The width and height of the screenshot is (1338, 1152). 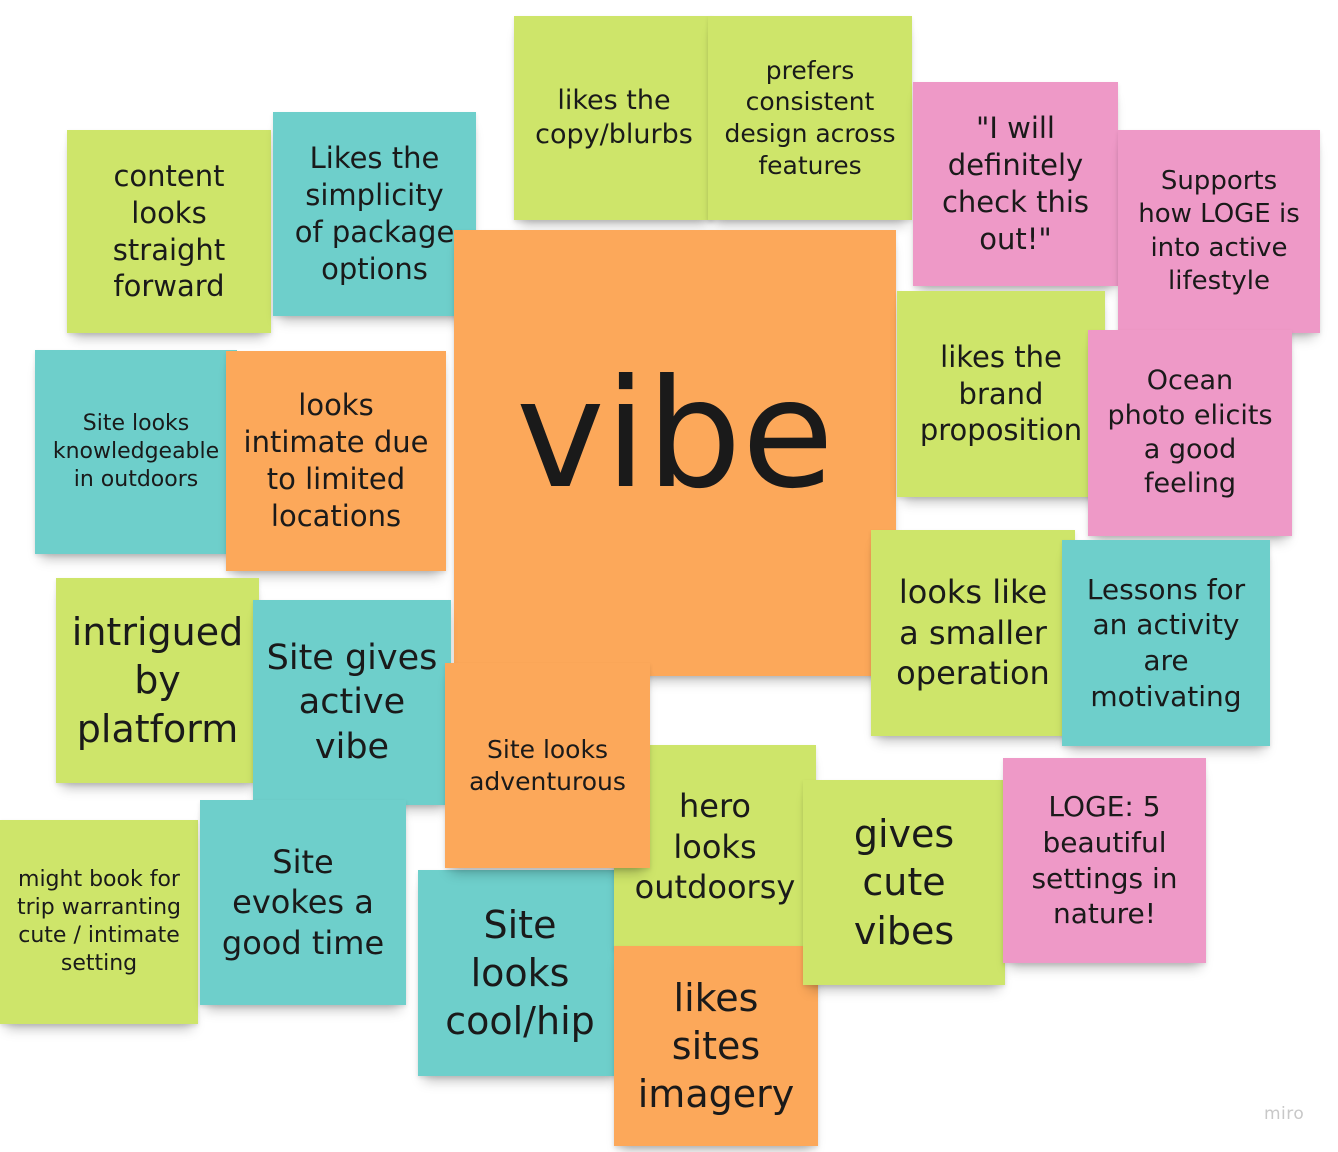 What do you see at coordinates (1104, 860) in the screenshot?
I see `note-loge-settings: LOGE: 5 beautiful settings in nature!` at bounding box center [1104, 860].